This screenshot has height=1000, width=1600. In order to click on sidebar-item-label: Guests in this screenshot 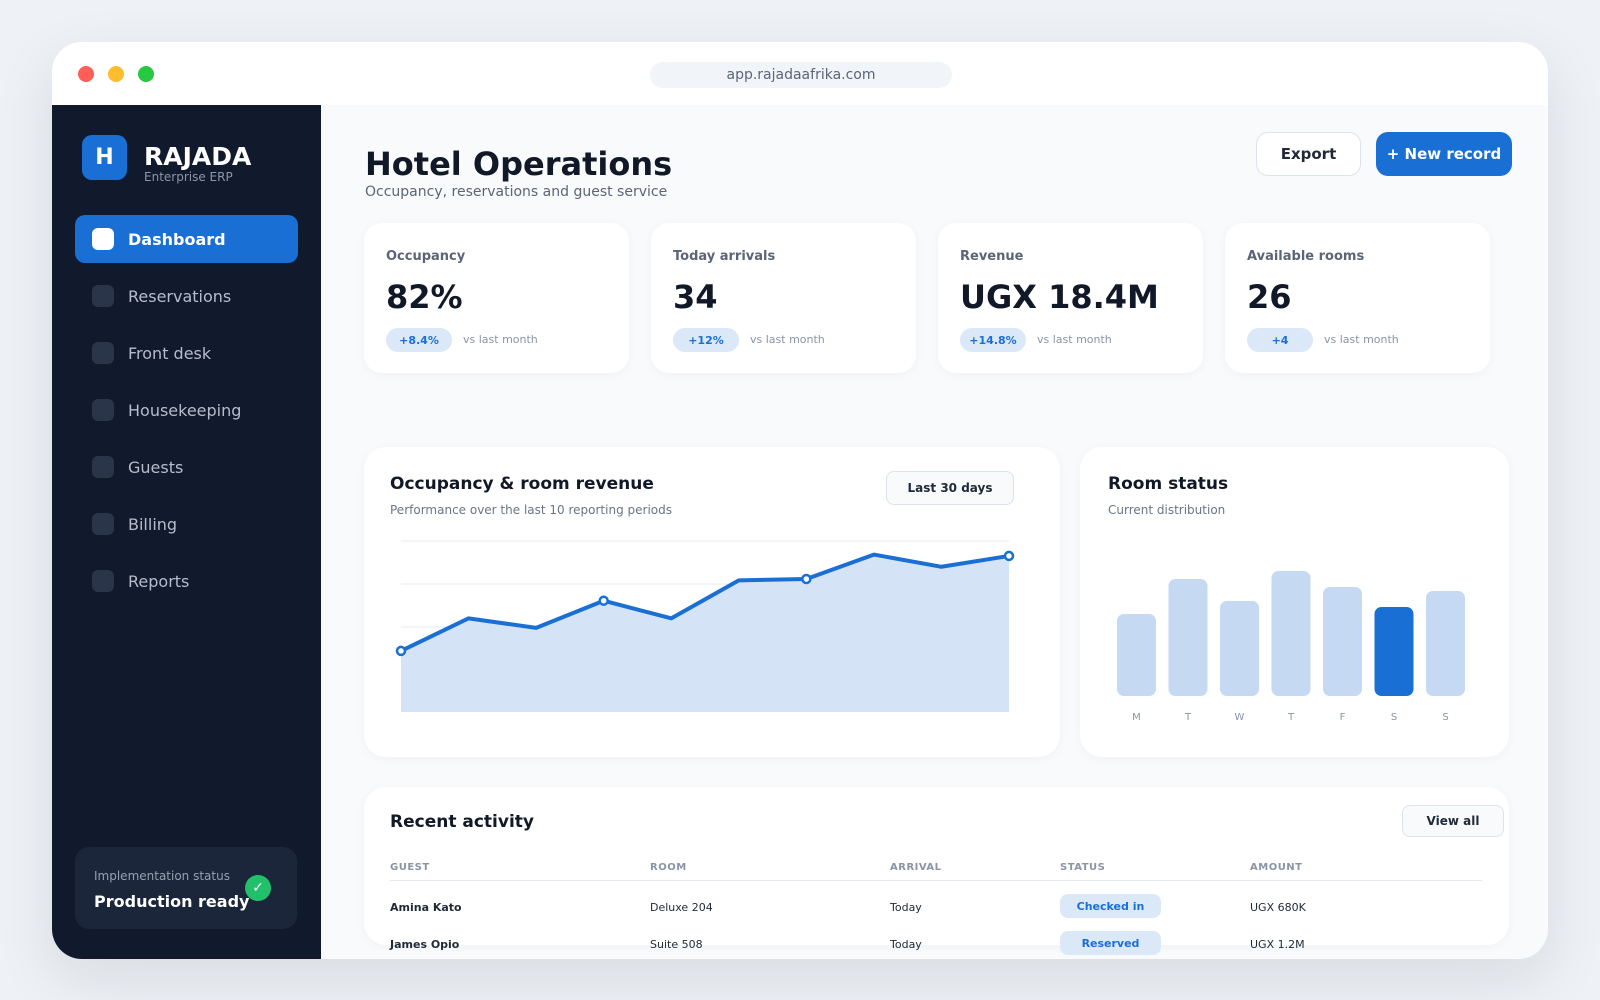, I will do `click(156, 467)`.